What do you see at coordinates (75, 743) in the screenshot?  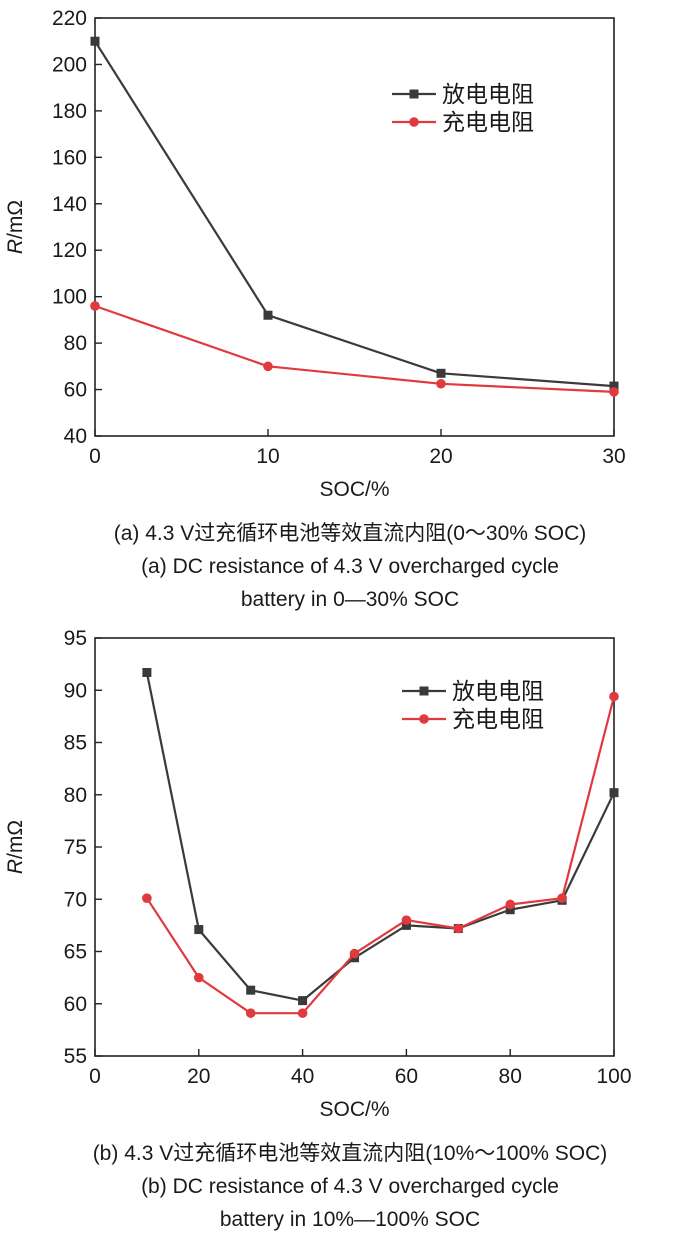 I see `chart-b-y-tick-label: 85` at bounding box center [75, 743].